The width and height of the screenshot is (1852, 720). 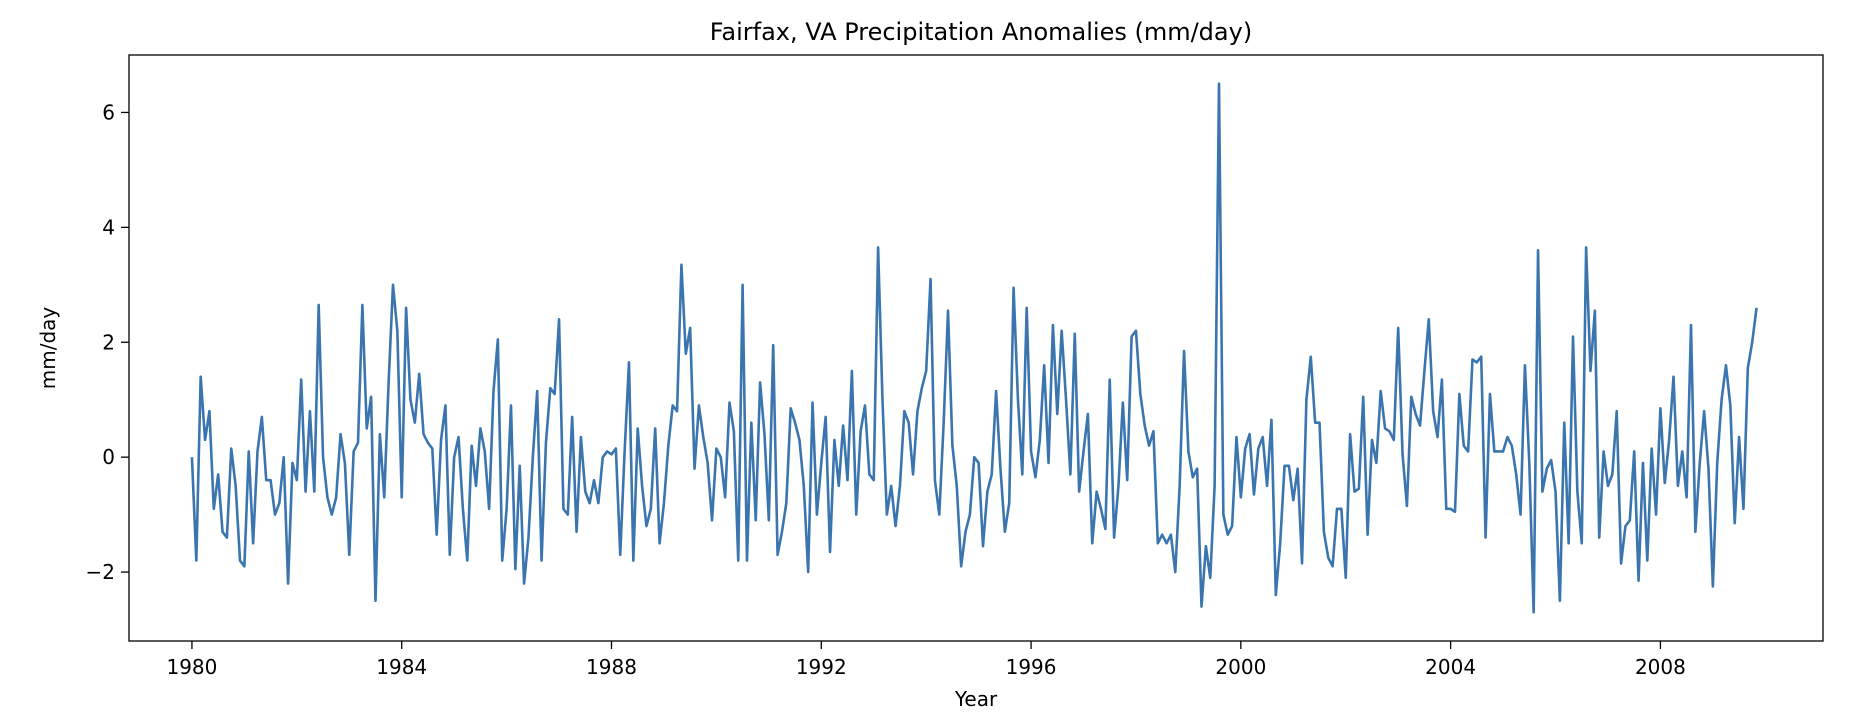 What do you see at coordinates (401, 667) in the screenshot?
I see `x-tick-label: 1984` at bounding box center [401, 667].